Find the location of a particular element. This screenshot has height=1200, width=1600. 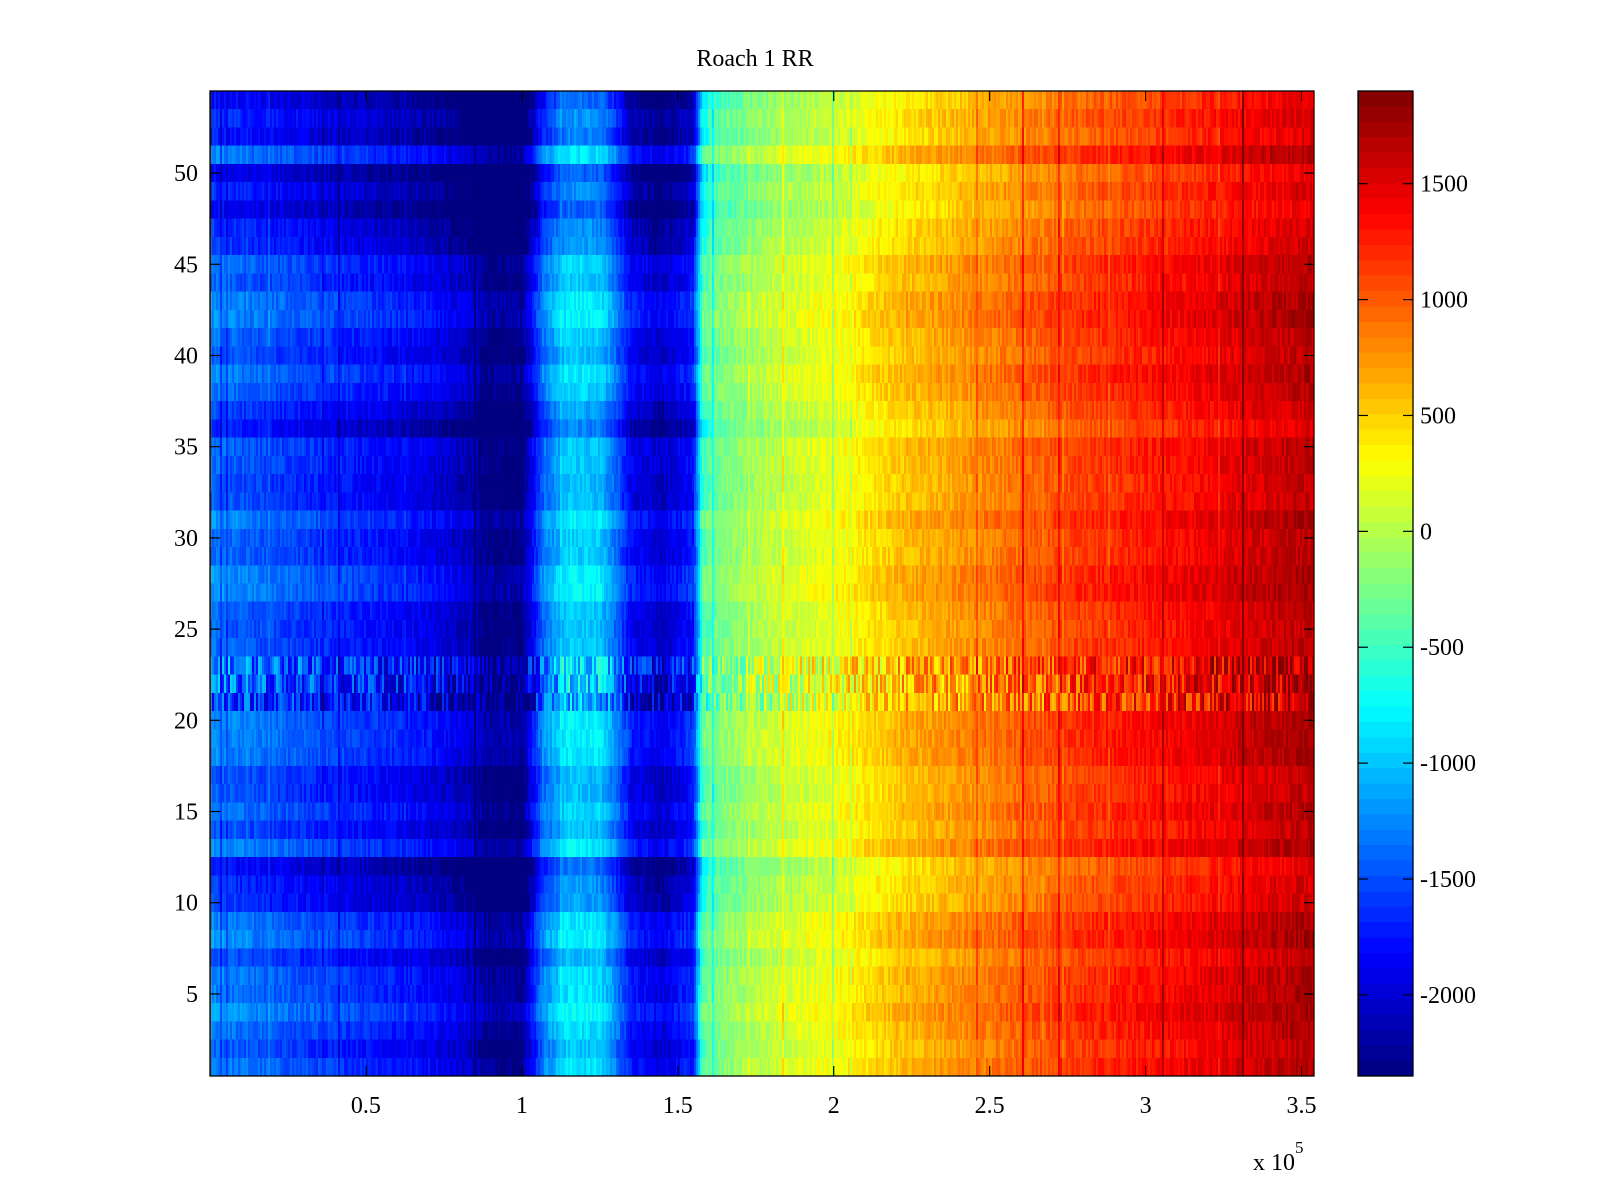

y-tick-label: 45 is located at coordinates (186, 265).